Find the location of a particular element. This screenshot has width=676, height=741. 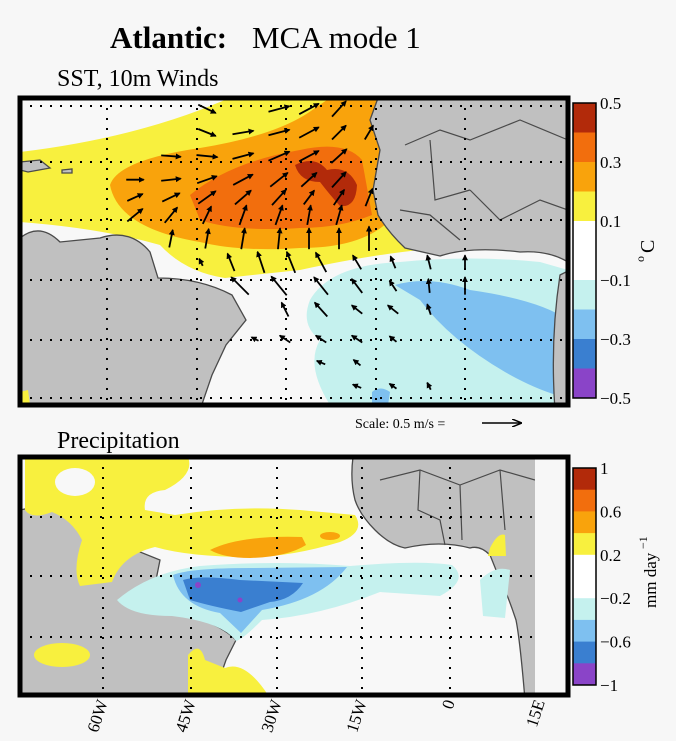

caribbean-islands is located at coordinates (46, 166).